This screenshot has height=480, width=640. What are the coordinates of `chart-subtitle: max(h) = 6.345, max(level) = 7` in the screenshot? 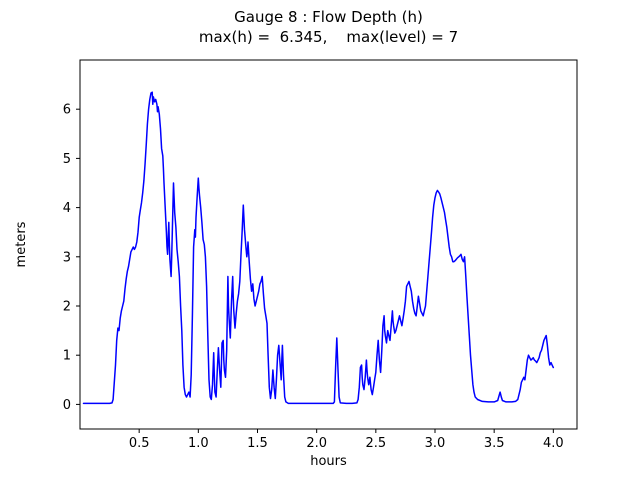 It's located at (328, 37).